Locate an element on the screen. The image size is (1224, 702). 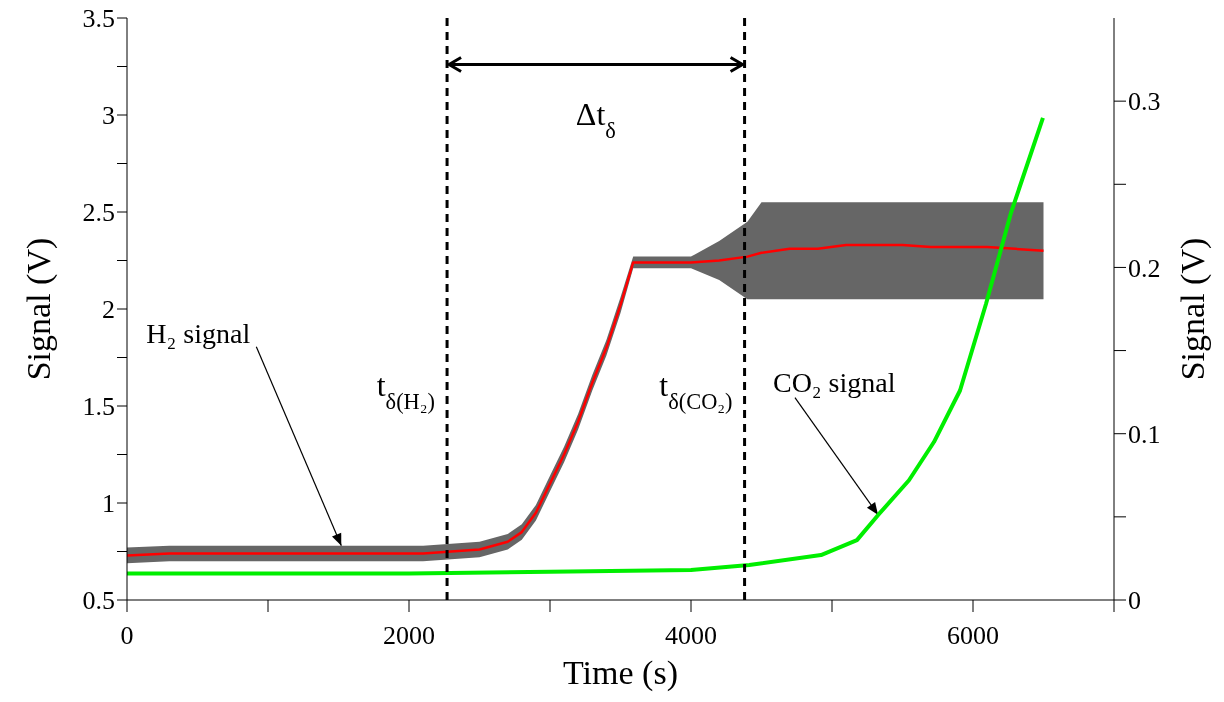
y-tick-label: 2 is located at coordinates (108, 310).